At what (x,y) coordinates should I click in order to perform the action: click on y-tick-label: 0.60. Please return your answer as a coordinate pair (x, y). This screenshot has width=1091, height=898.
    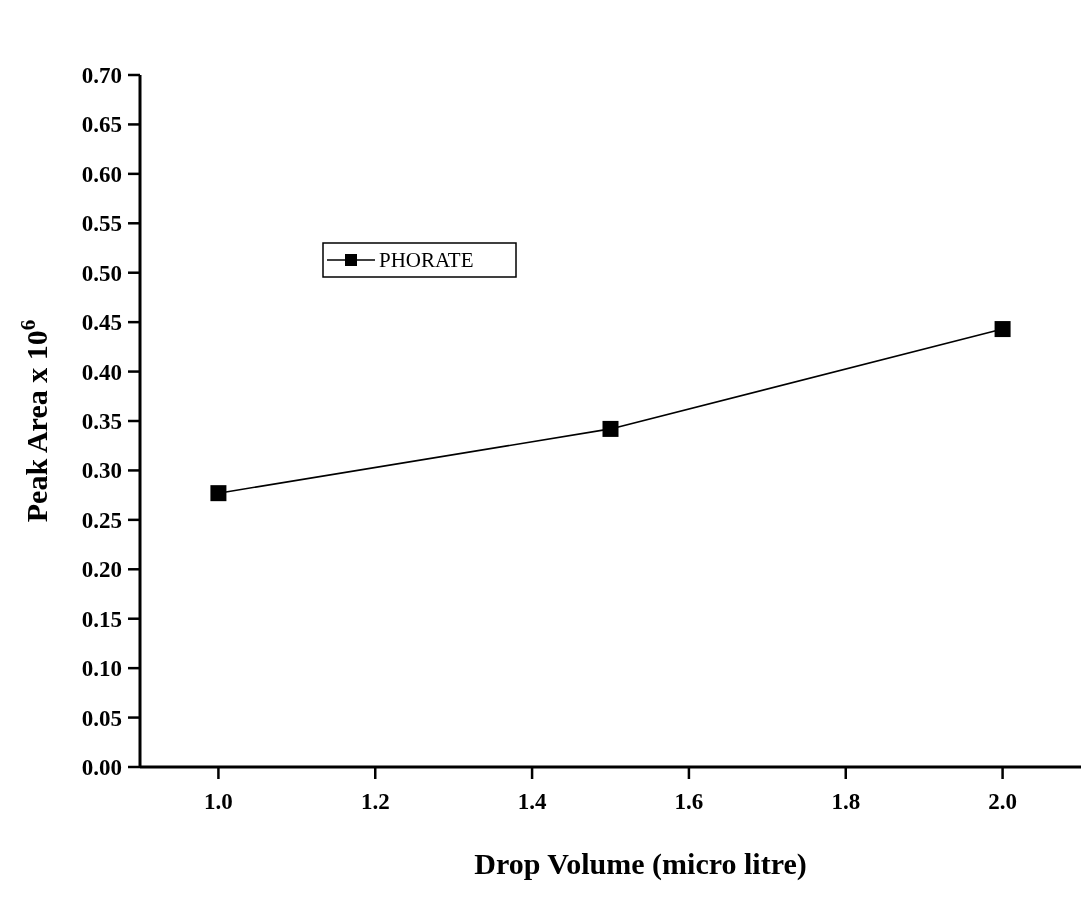
    Looking at the image, I should click on (101, 174).